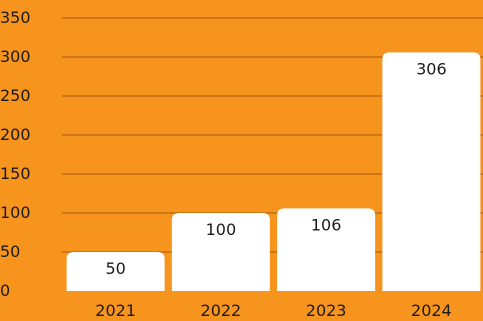 The image size is (483, 321). I want to click on y-tick-label: 0, so click(5, 290).